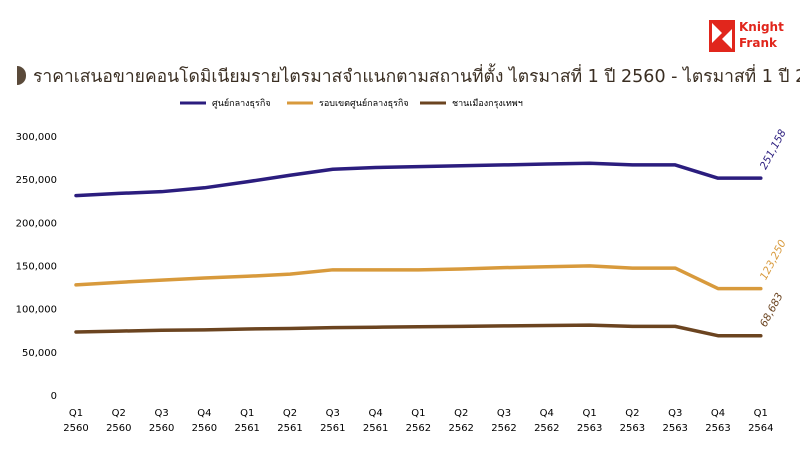  Describe the element at coordinates (39, 353) in the screenshot. I see `y-tick-label: 50,000` at that location.